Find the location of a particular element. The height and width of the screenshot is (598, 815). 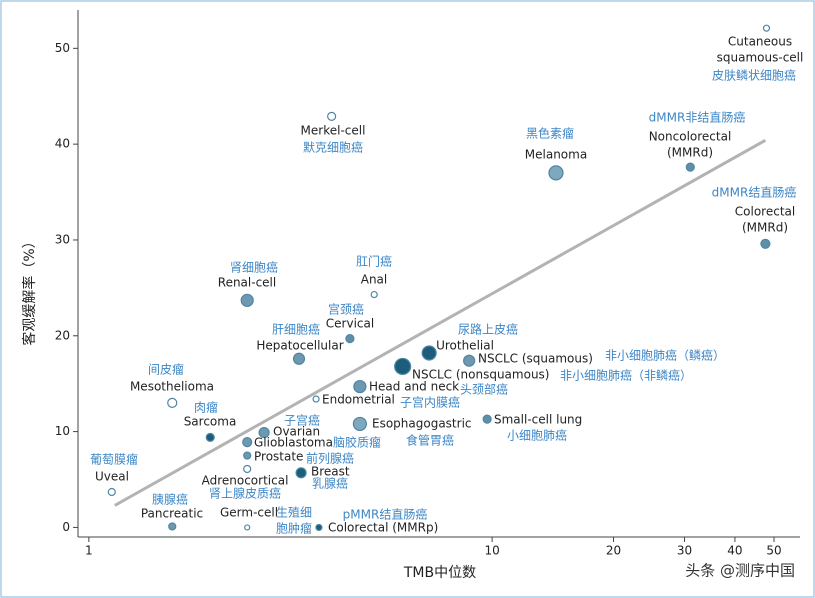

point-label-cn: dMMR非结直肠癌 is located at coordinates (697, 117).